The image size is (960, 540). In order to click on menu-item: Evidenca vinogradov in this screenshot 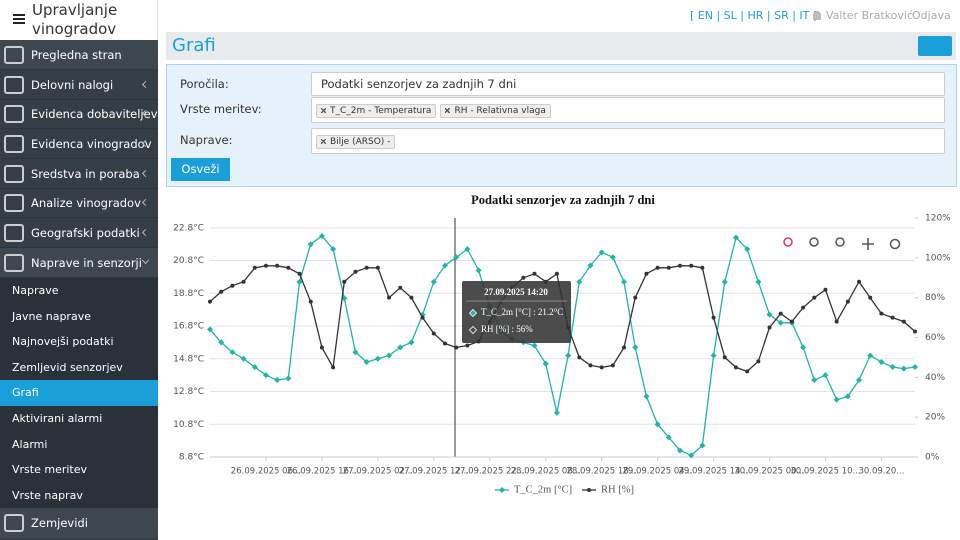, I will do `click(79, 144)`.